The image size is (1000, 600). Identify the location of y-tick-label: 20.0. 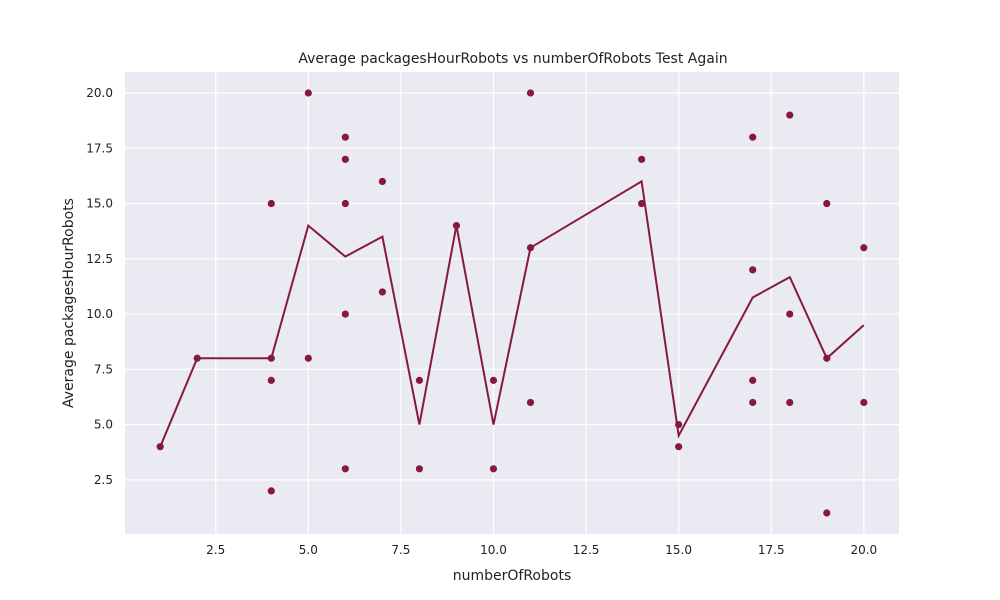
(99, 93).